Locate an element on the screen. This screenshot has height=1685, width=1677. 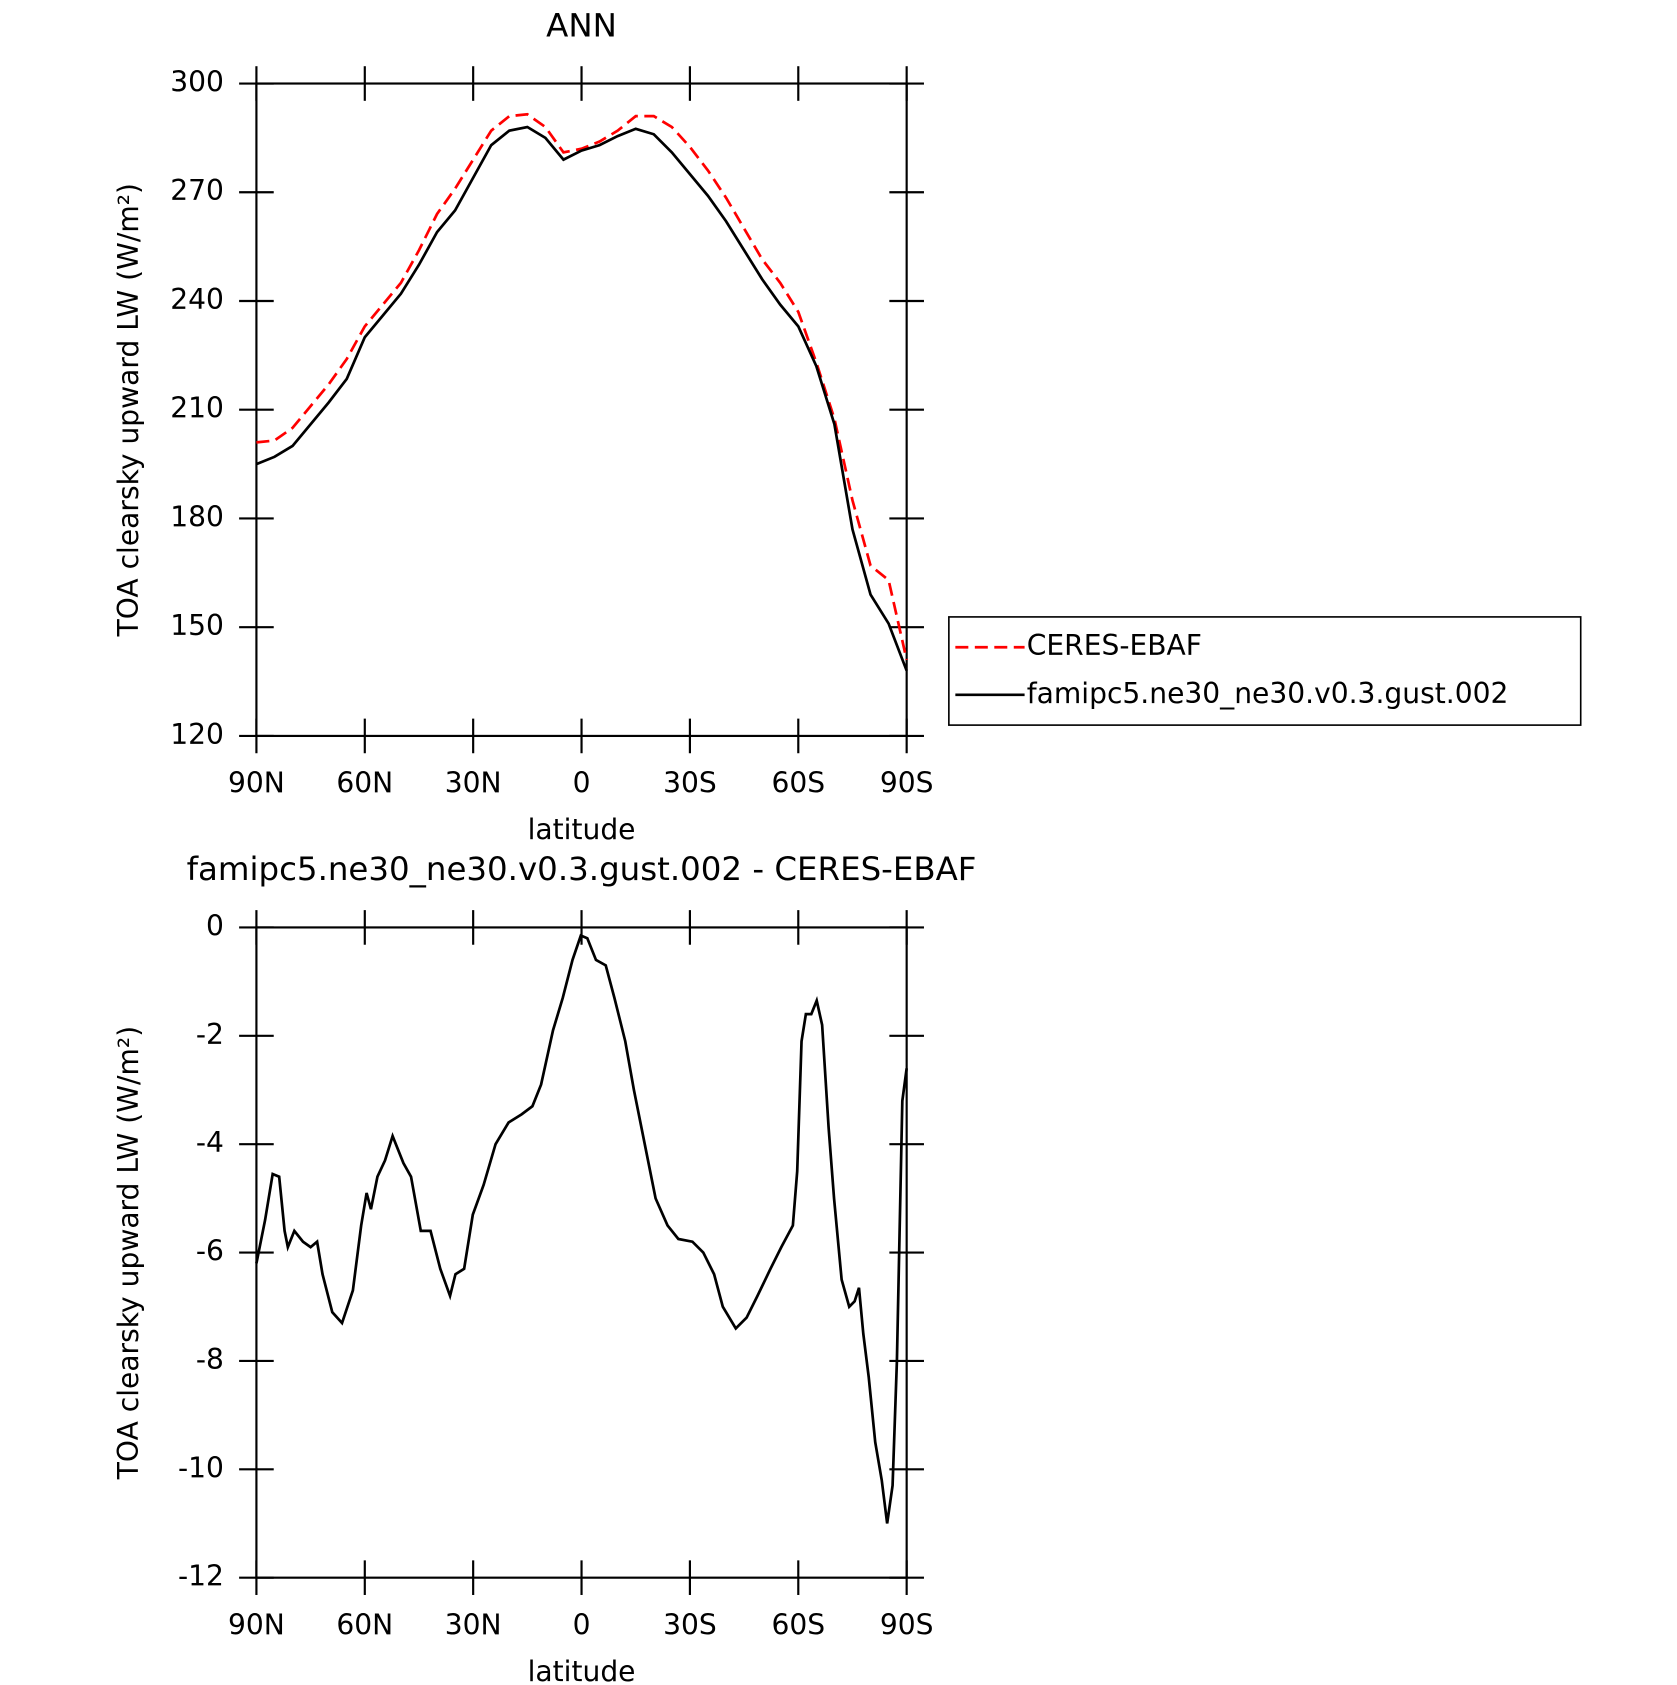
y-tick-label: -4 is located at coordinates (210, 1142).